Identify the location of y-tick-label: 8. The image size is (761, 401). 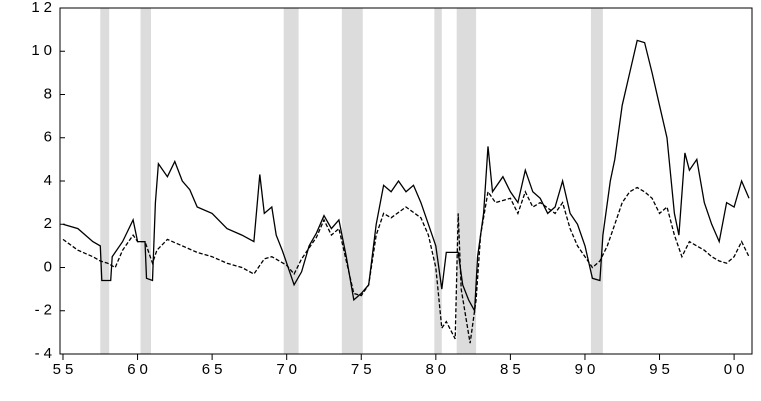
(50, 93).